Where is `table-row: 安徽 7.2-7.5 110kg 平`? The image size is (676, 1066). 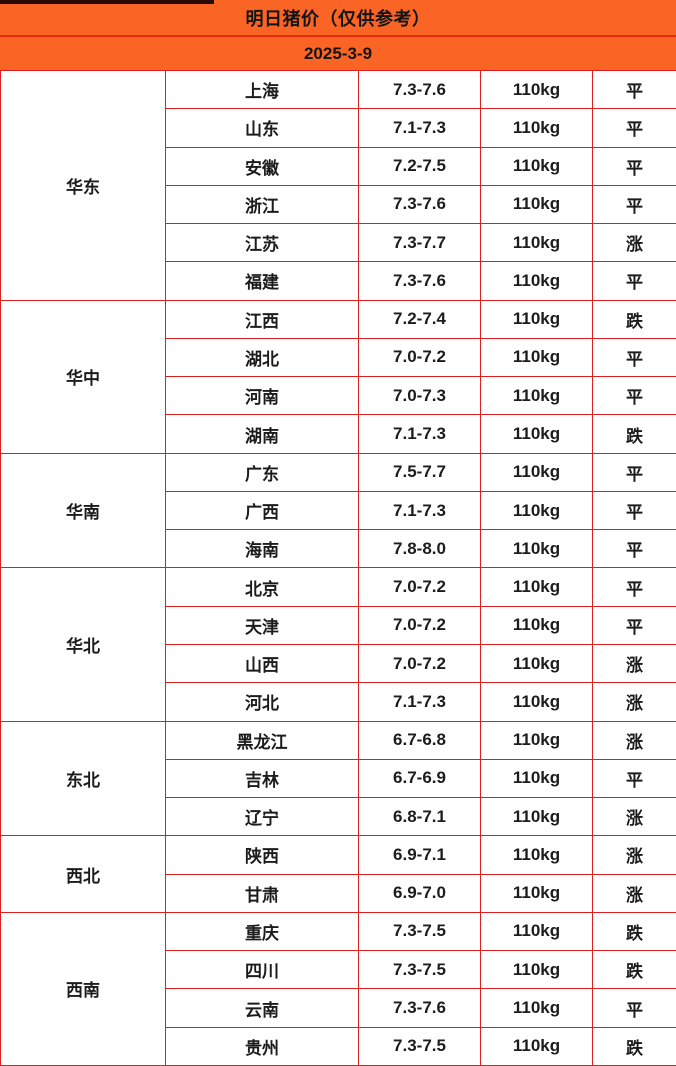 table-row: 安徽 7.2-7.5 110kg 平 is located at coordinates (338, 166).